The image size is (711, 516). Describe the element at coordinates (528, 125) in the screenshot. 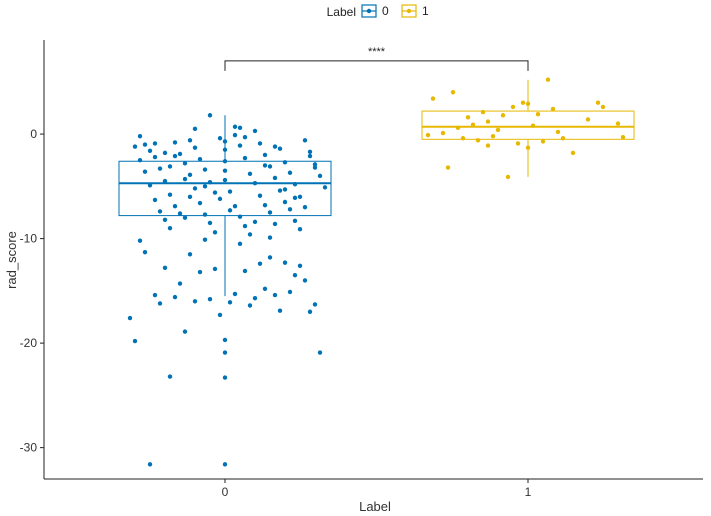

I see `box-body` at that location.